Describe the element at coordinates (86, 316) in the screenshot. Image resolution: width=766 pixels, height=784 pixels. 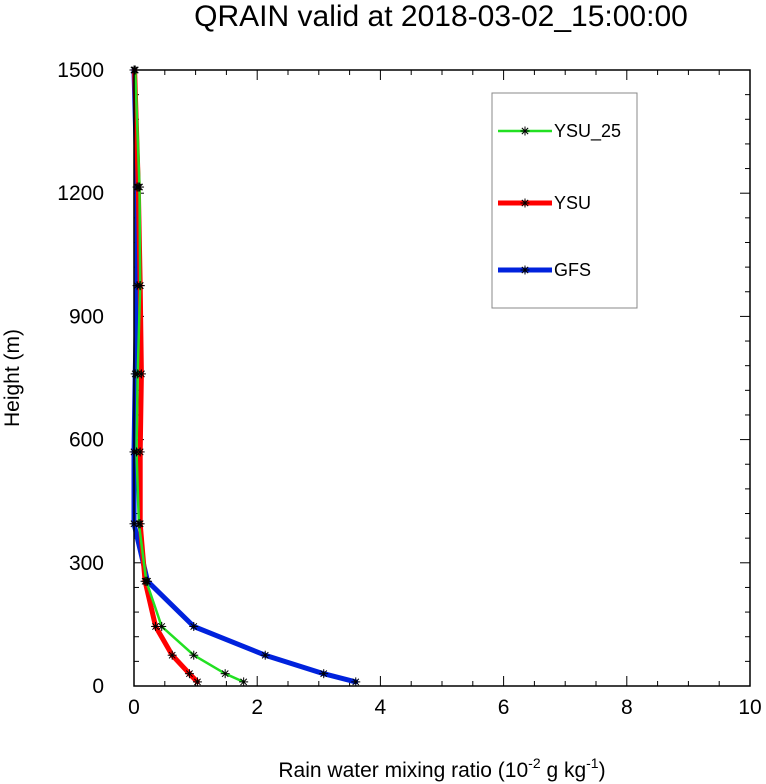
I see `y-tick-label: 900` at that location.